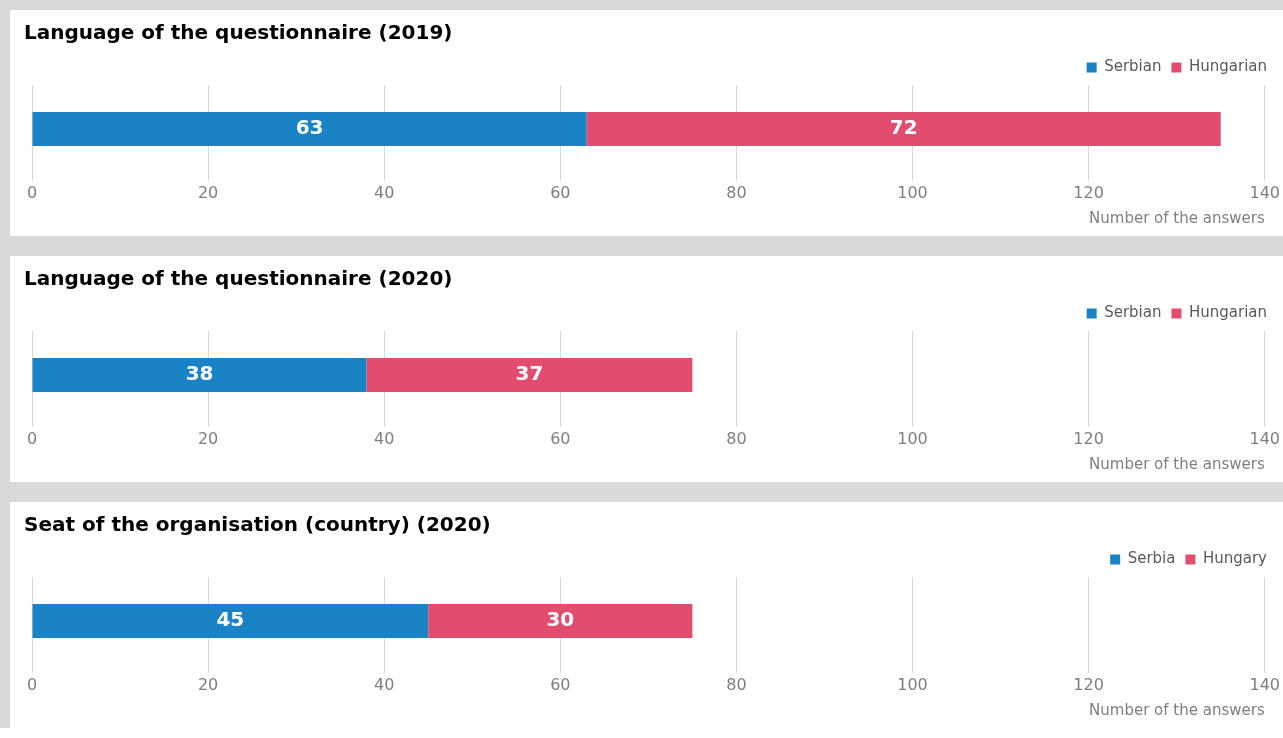  I want to click on data-label: 37, so click(529, 373).